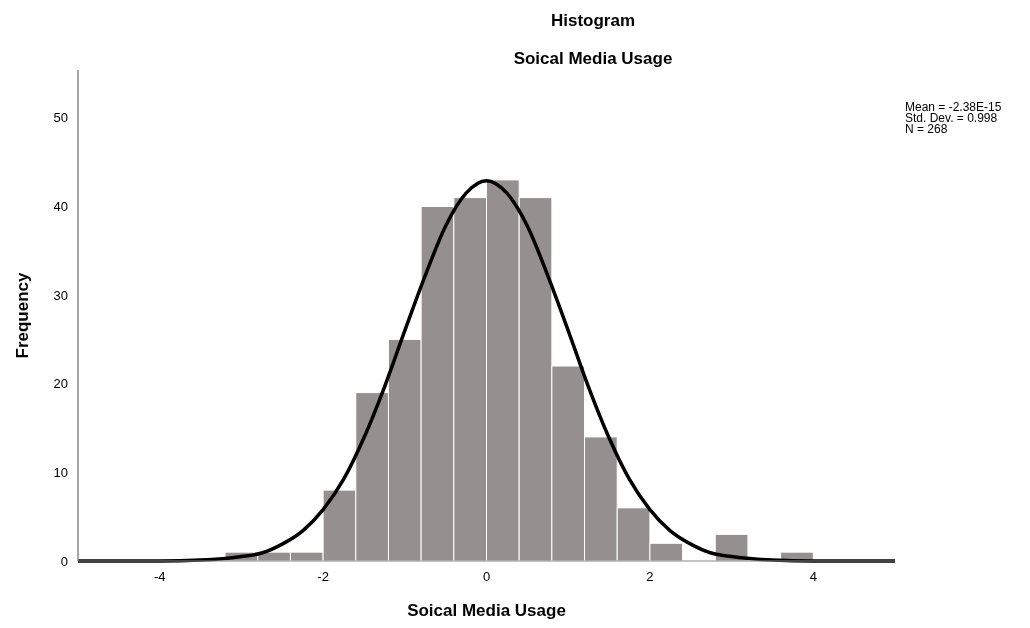 This screenshot has height=628, width=1030. Describe the element at coordinates (60, 207) in the screenshot. I see `y-tick-label: 40` at that location.